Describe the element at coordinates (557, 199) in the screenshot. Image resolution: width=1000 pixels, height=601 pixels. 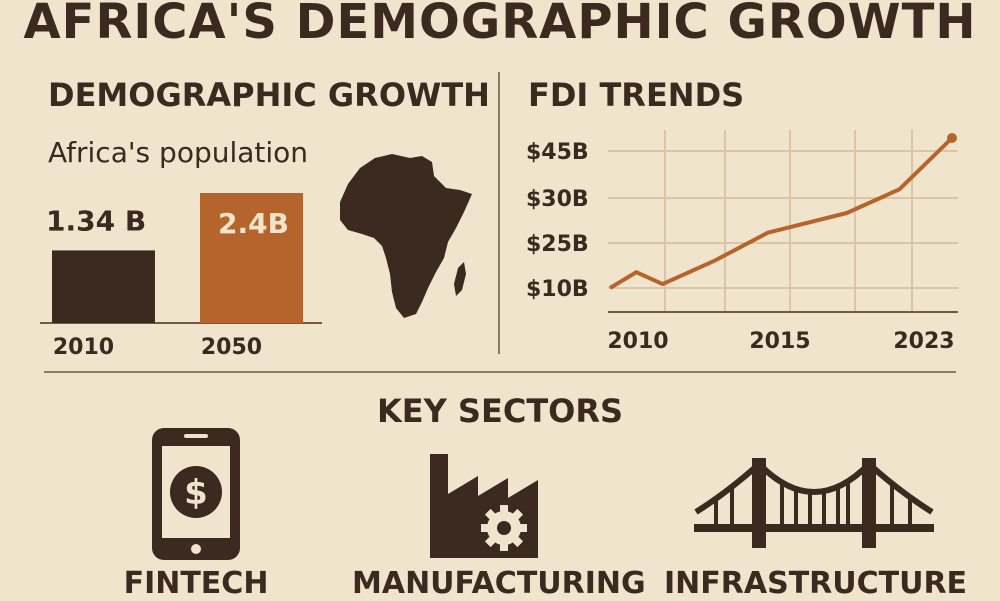
I see `fdi-y-tick-label: $30B` at that location.